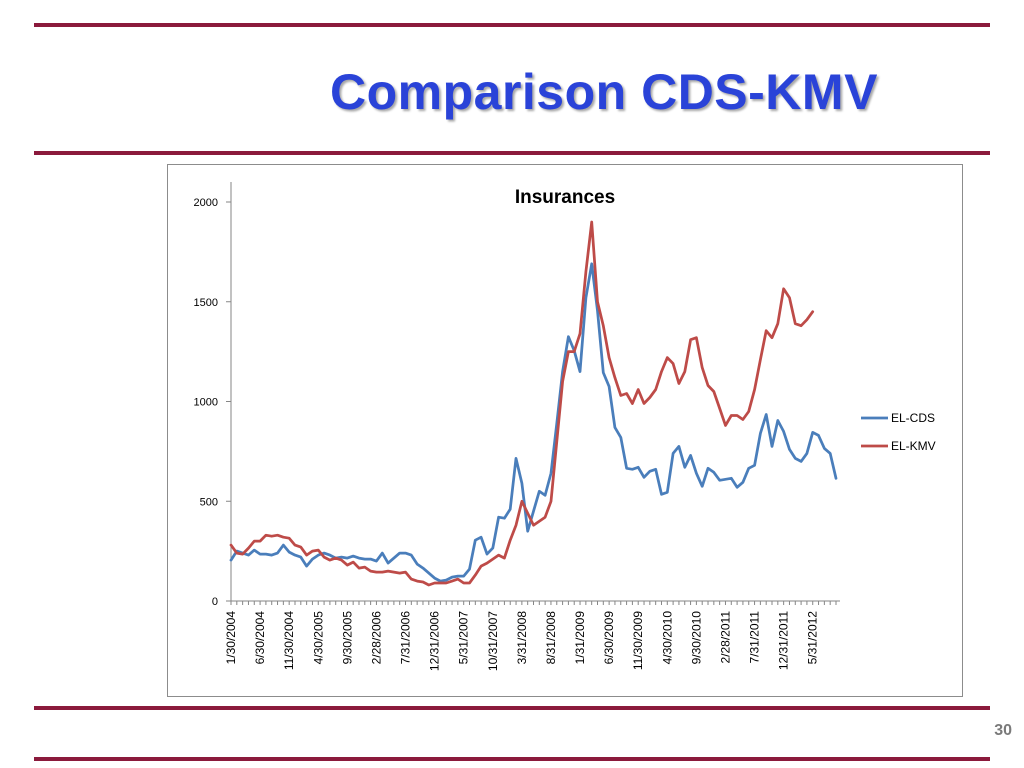 This screenshot has height=768, width=1024. What do you see at coordinates (604, 92) in the screenshot?
I see `slide-title: Comparison CDS-KMV` at bounding box center [604, 92].